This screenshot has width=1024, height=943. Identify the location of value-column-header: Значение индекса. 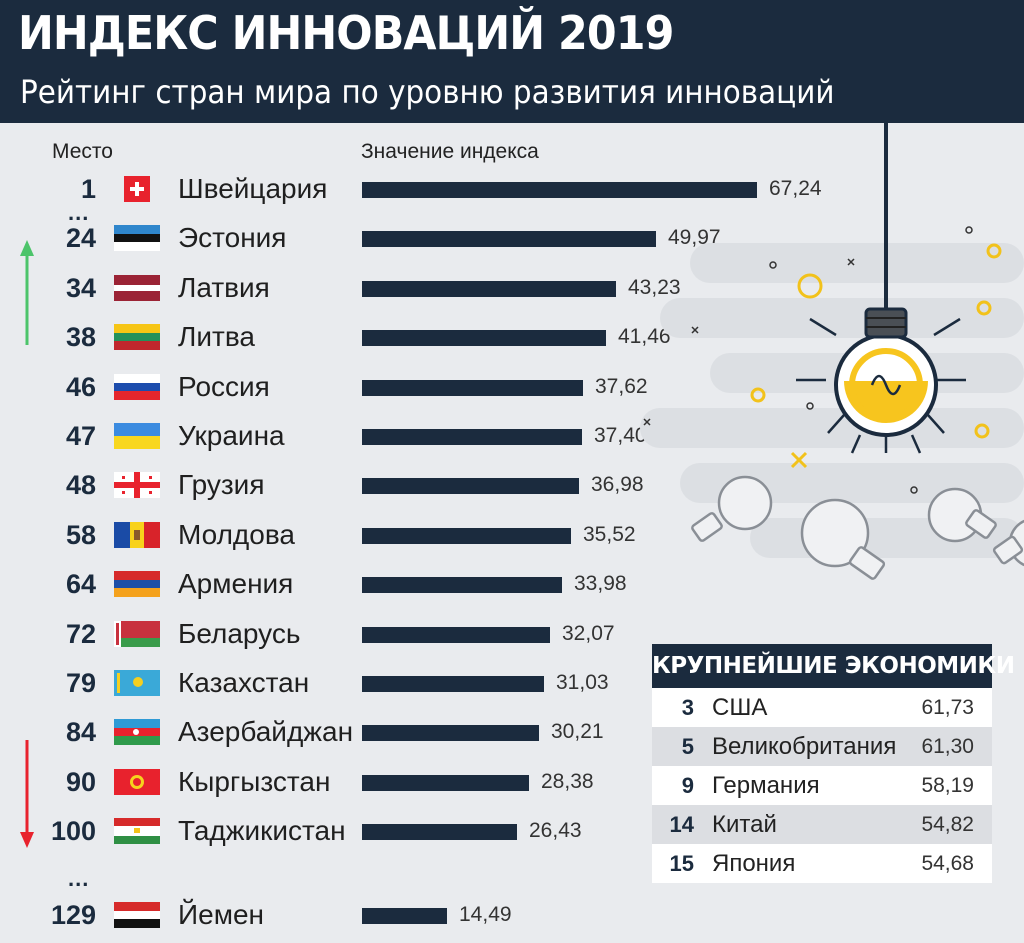
(450, 151).